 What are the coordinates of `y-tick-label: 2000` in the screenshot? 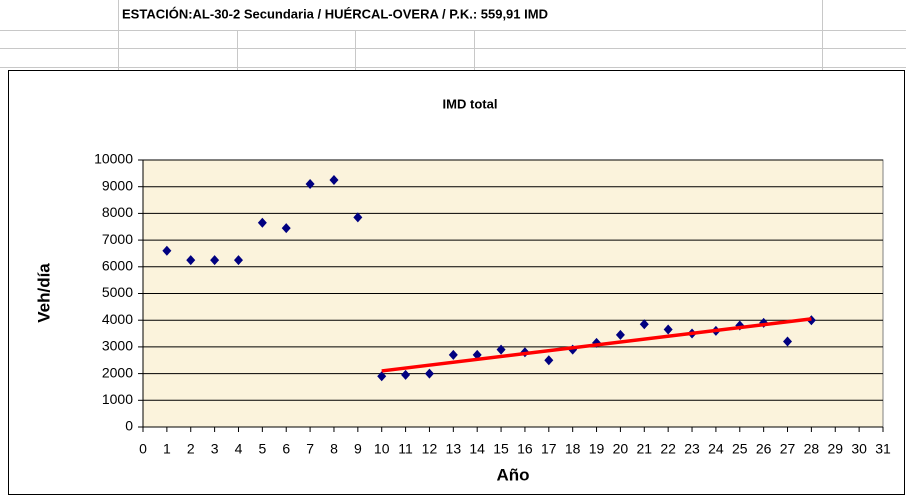 It's located at (117, 372).